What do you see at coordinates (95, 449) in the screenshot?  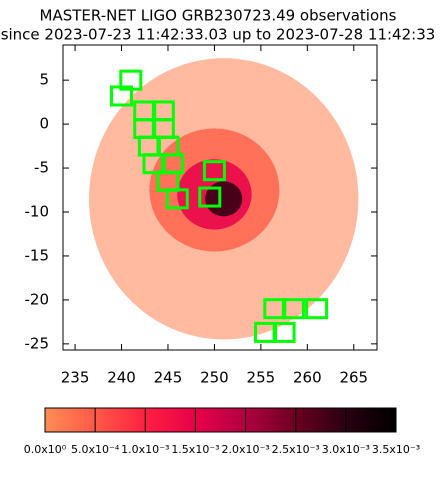 I see `colorbar-tick-label: 5.0x10⁻⁴` at bounding box center [95, 449].